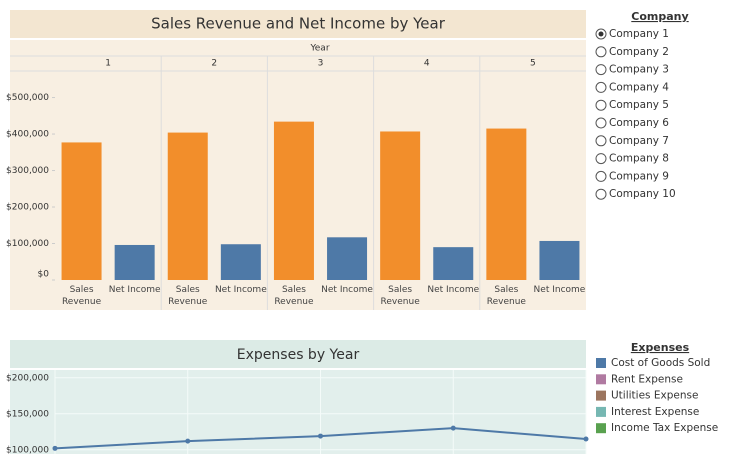 This screenshot has height=454, width=736. Describe the element at coordinates (639, 176) in the screenshot. I see `radio-label: Company 9` at that location.